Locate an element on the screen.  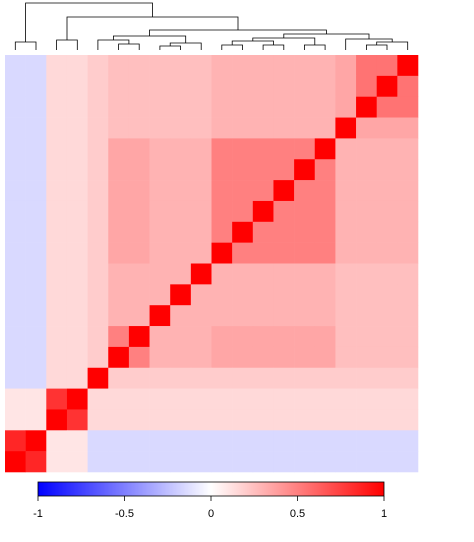
dendrogram is located at coordinates (211, 26).